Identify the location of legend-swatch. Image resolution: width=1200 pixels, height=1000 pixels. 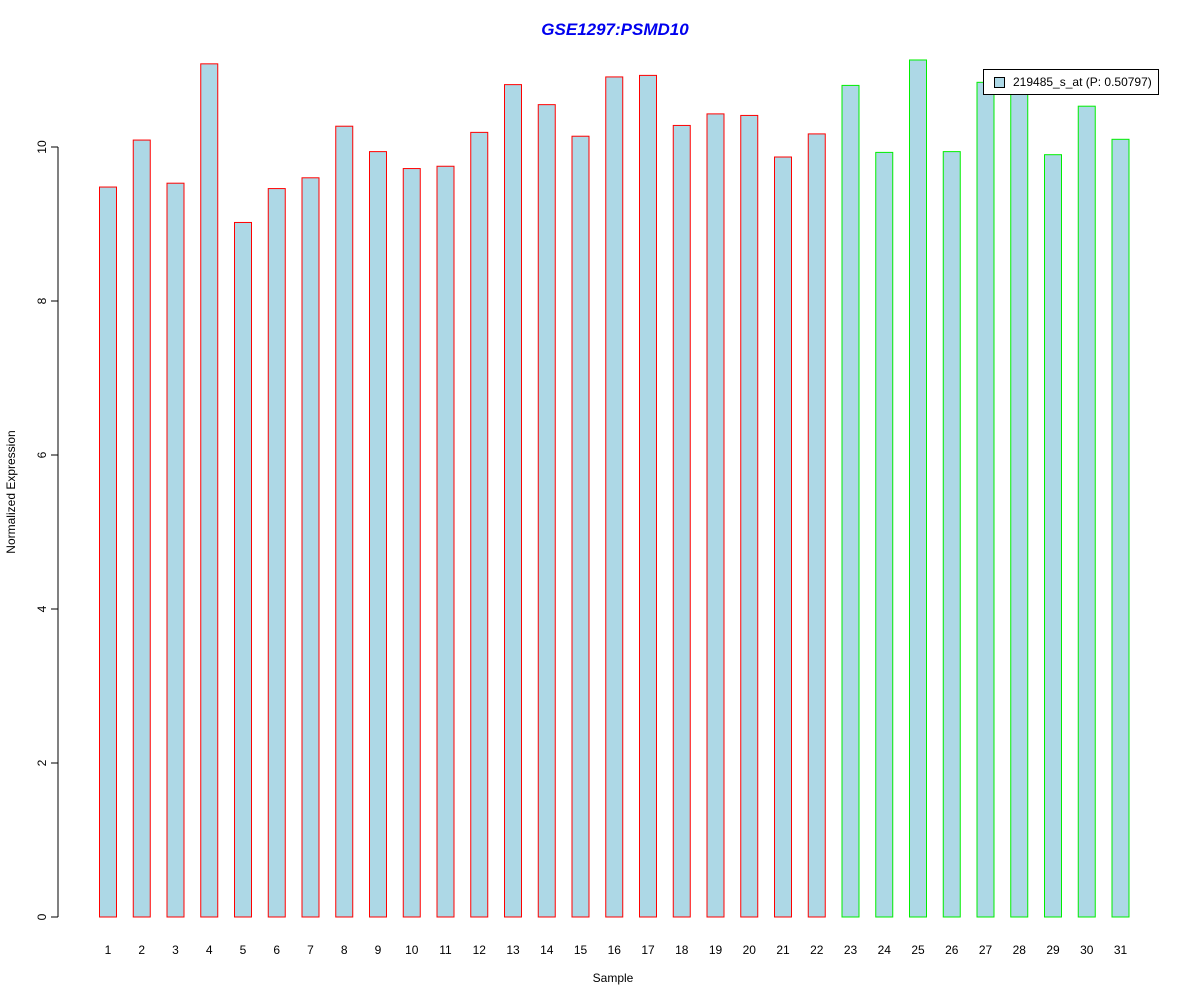
(999, 82).